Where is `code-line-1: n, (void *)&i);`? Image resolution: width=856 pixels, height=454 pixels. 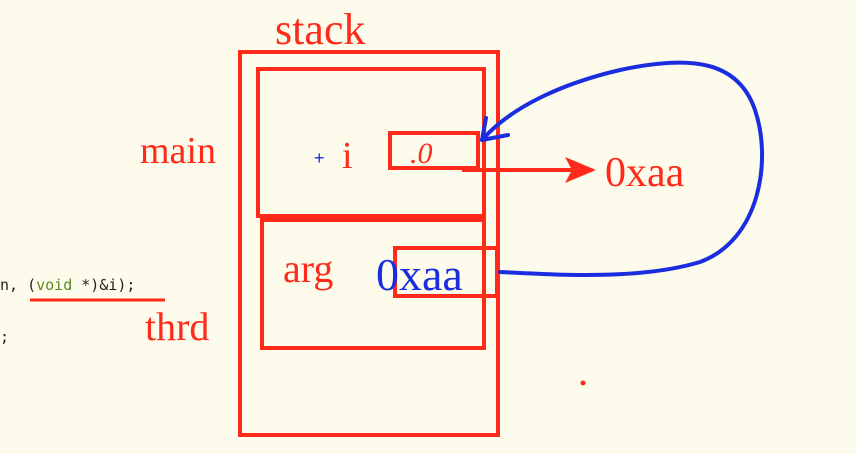
code-line-1: n, (void *)&i); is located at coordinates (67, 285).